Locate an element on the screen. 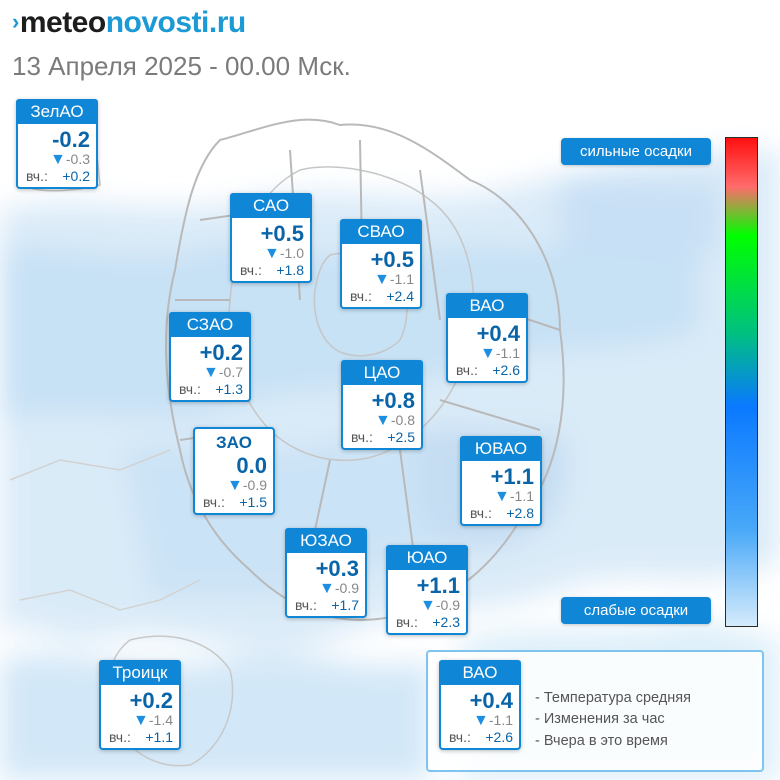 The height and width of the screenshot is (780, 780). district-card-yuzao: ЮЗАО +0.3 ▼-0.9 вч.: +1.7 is located at coordinates (326, 573).